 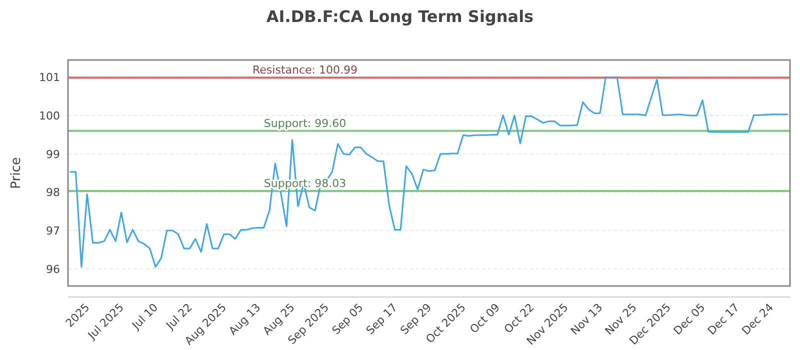 I want to click on ref-line-label: Resistance: 100.99, so click(x=305, y=70).